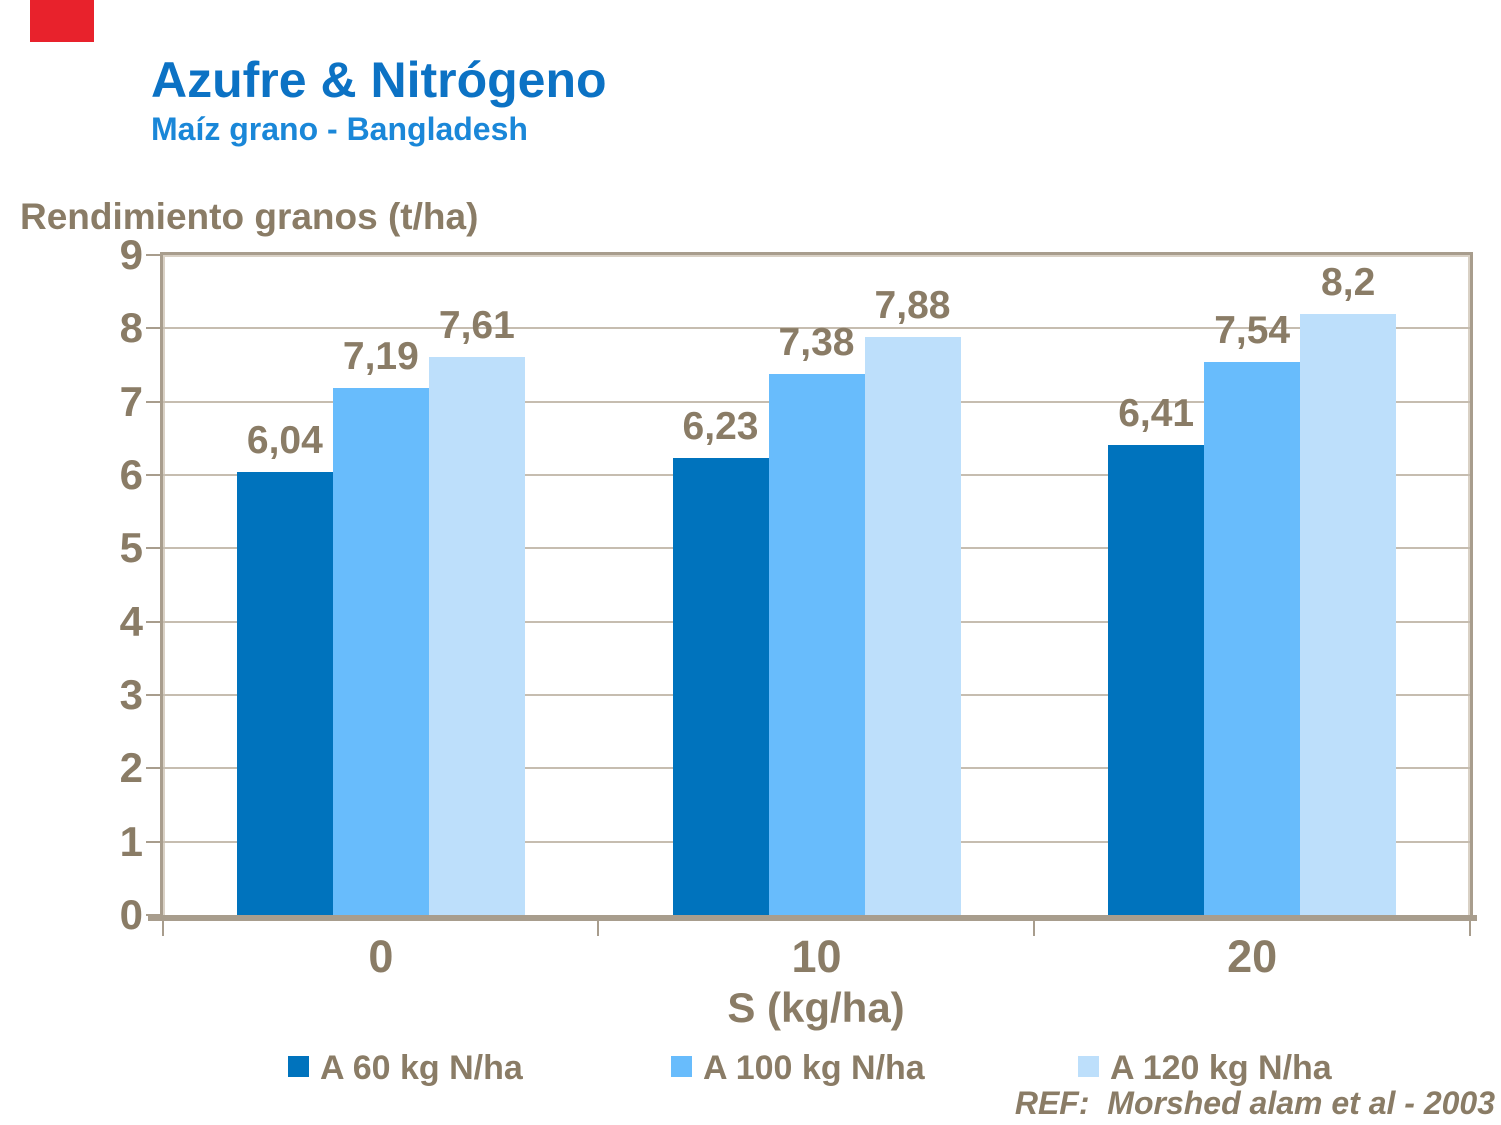 This screenshot has width=1501, height=1125. Describe the element at coordinates (1254, 1103) in the screenshot. I see `reference-text: REF: Morshed alam et al - 2003` at that location.